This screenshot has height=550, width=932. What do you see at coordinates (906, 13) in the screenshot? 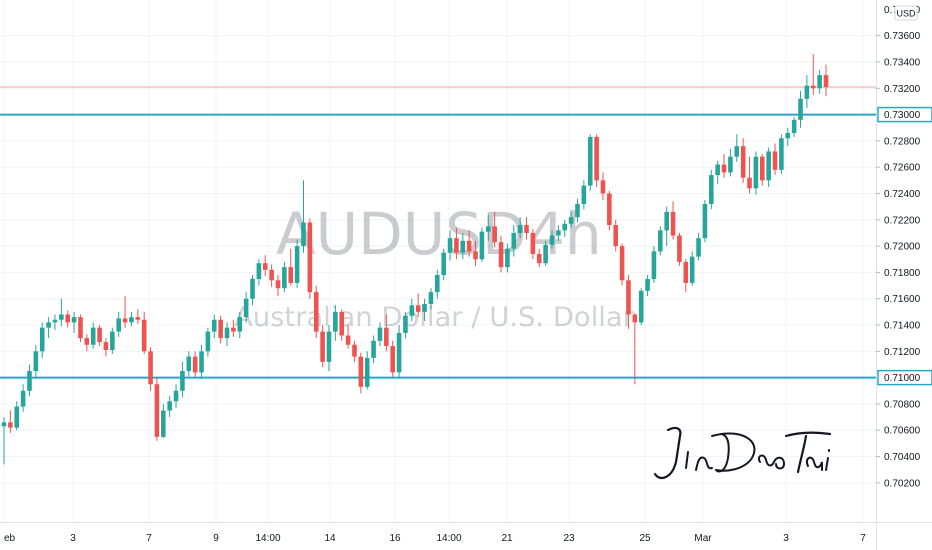
I see `currency-badge: USD` at bounding box center [906, 13].